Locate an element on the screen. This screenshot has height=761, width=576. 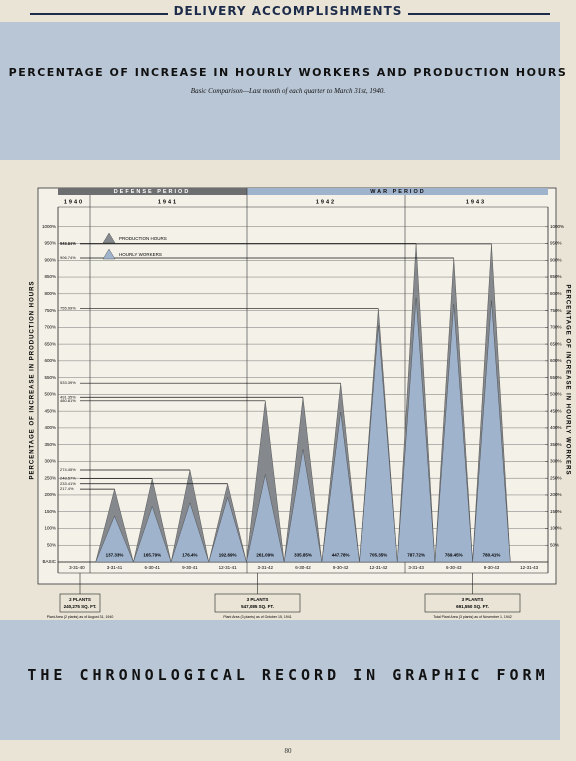
value-label: 261.09% is located at coordinates (265, 555).